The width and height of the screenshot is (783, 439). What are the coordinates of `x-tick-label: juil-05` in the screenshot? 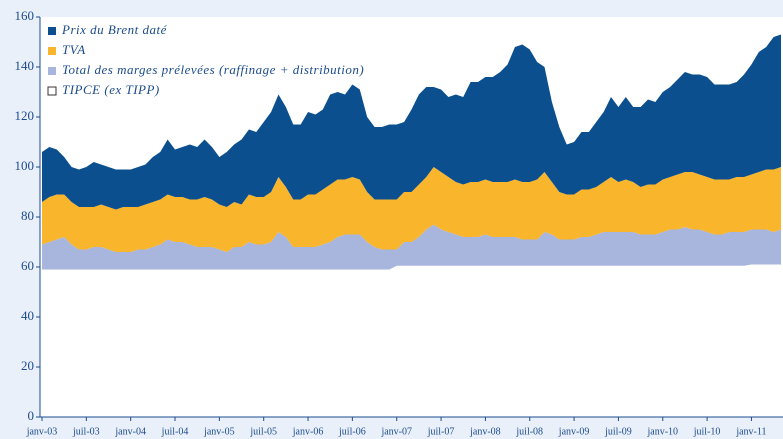 It's located at (263, 431).